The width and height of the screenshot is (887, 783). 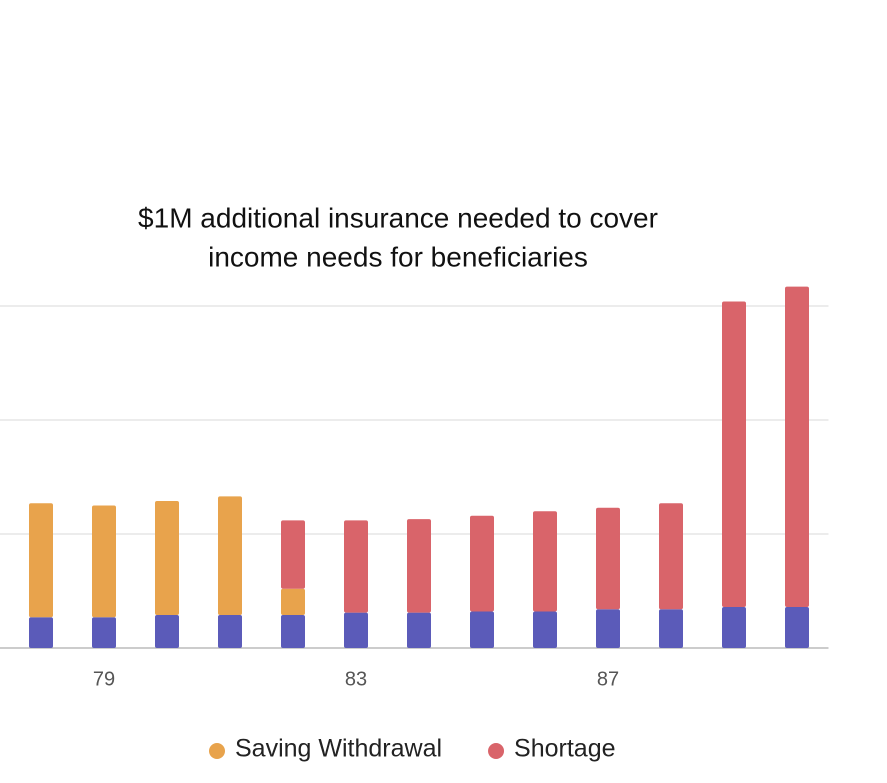 What do you see at coordinates (608, 679) in the screenshot?
I see `x-tick-label: 87` at bounding box center [608, 679].